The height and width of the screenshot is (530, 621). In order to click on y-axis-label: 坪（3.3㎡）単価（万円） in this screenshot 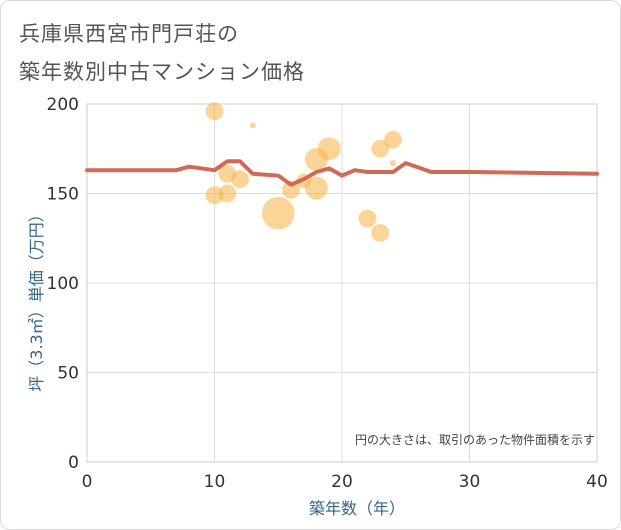, I will do `click(36, 298)`.